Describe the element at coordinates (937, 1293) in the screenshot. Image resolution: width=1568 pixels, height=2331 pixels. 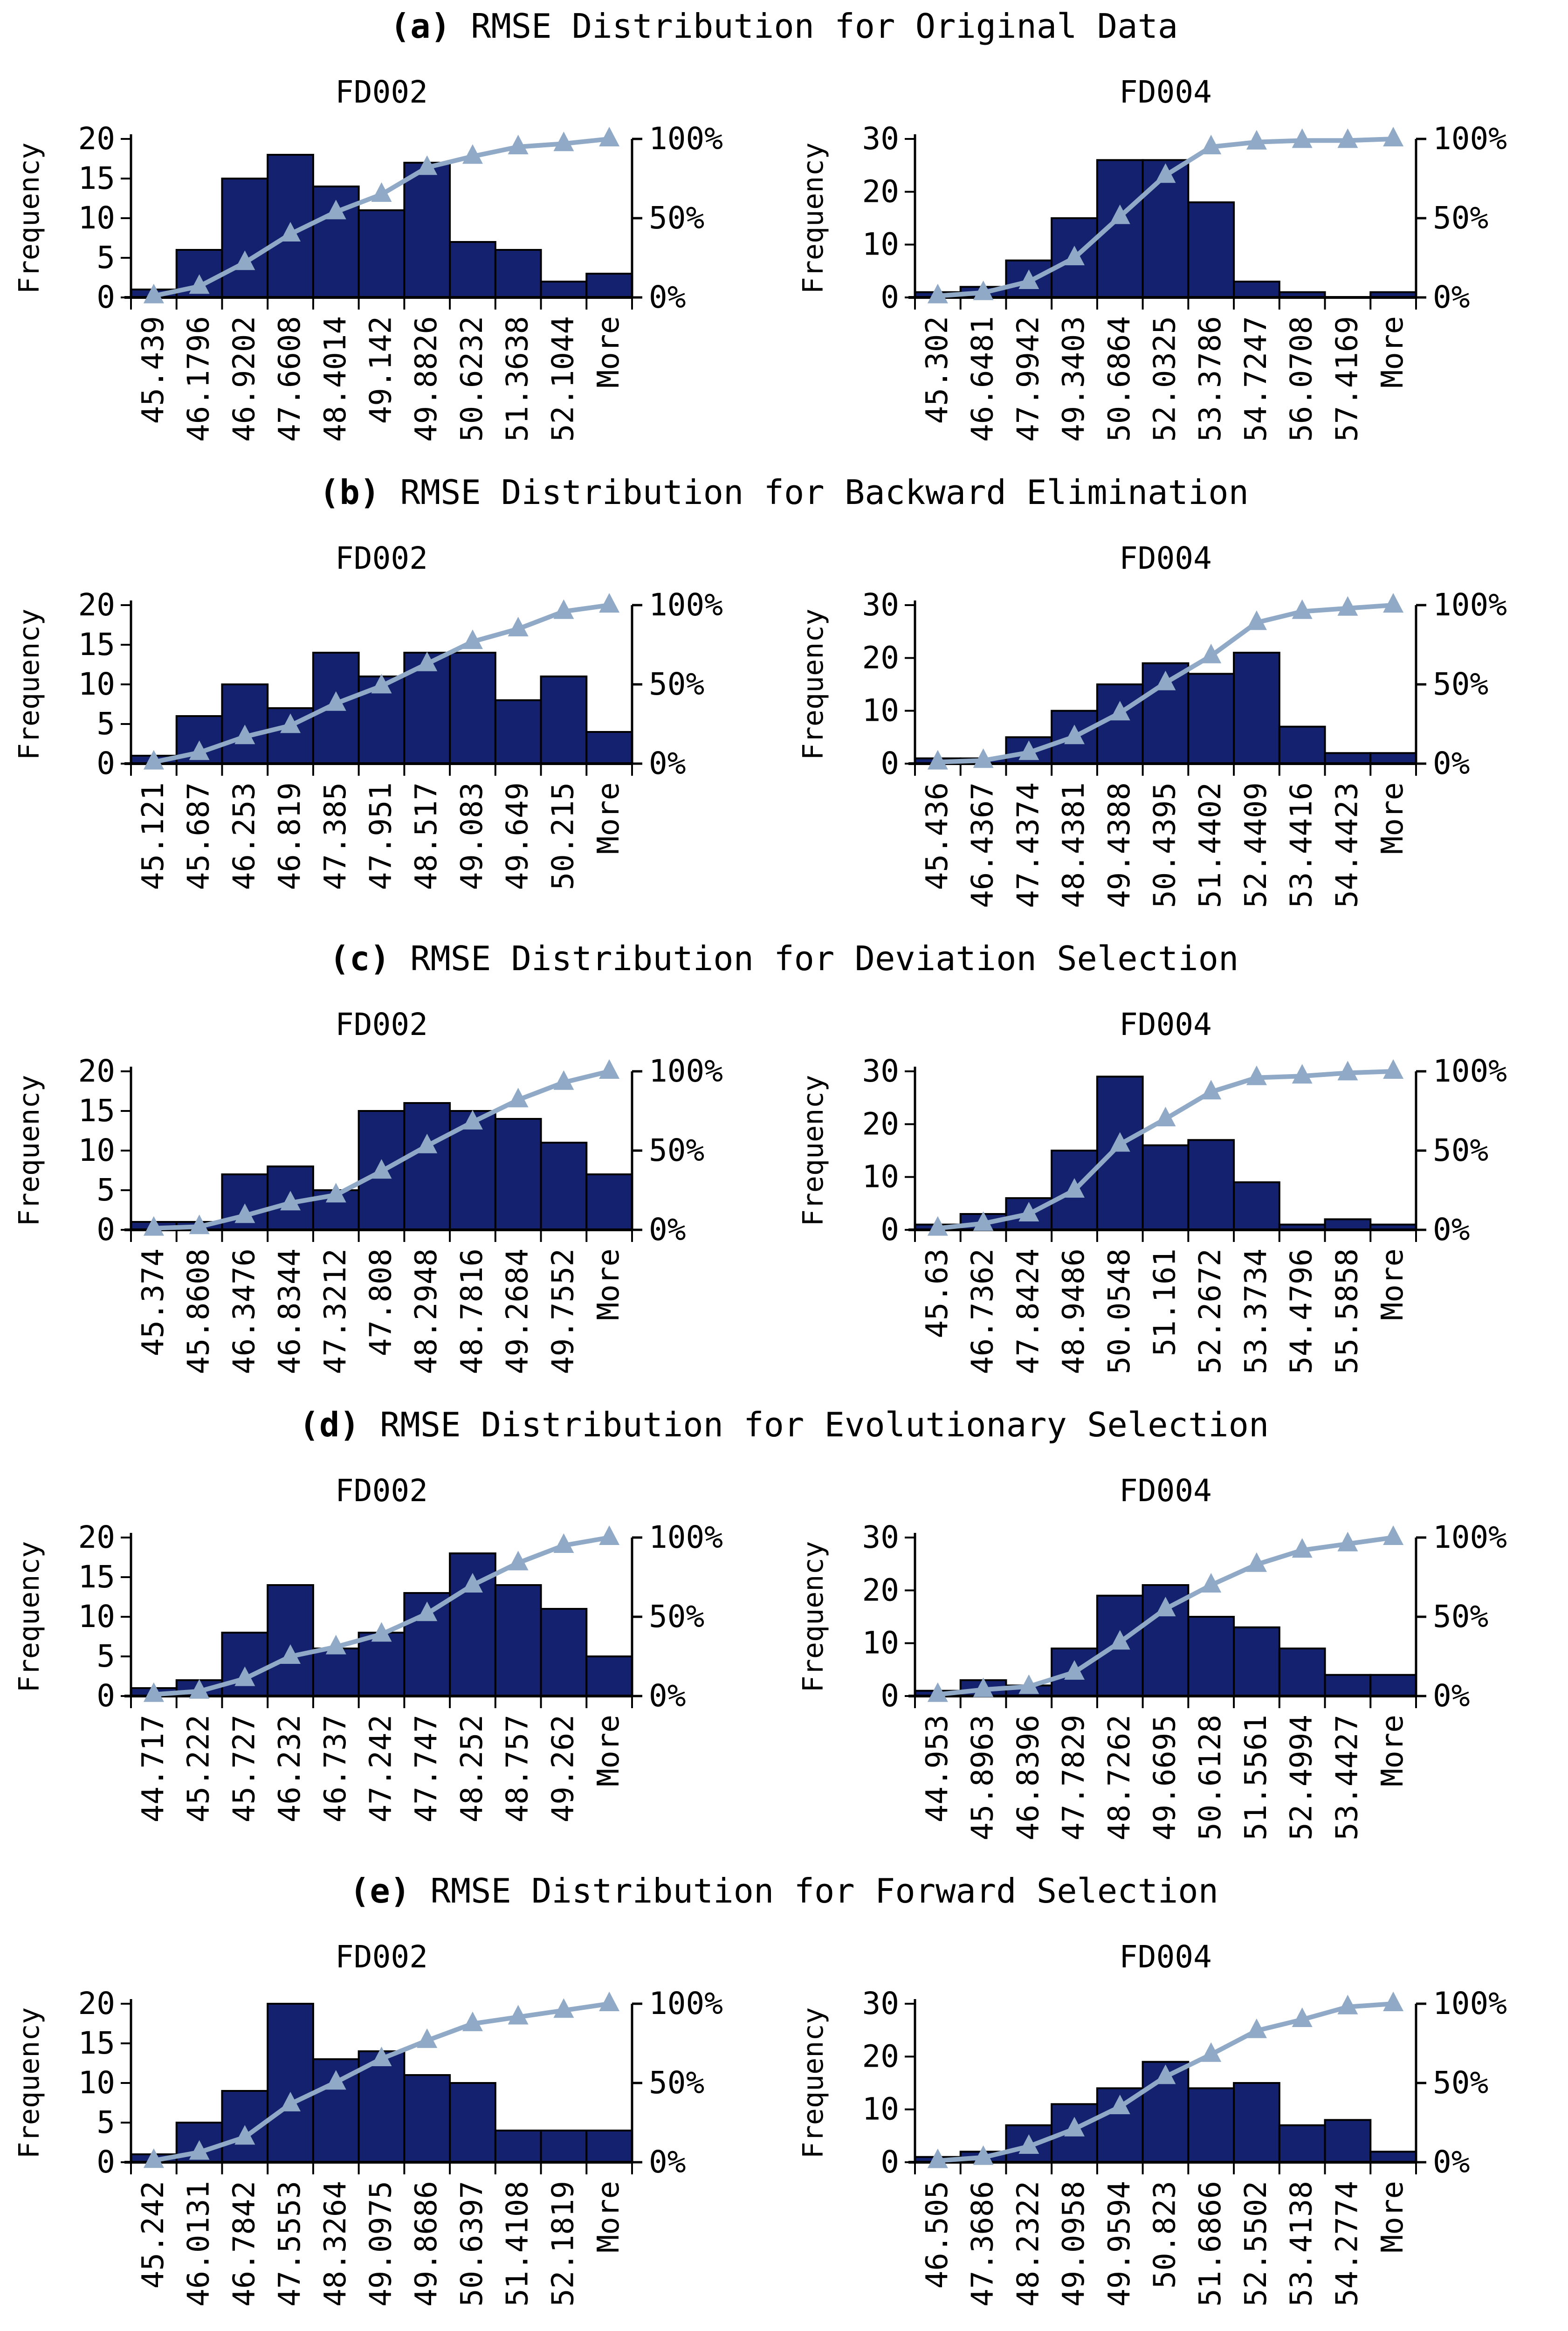
I see `x-category-label: 45.63` at that location.